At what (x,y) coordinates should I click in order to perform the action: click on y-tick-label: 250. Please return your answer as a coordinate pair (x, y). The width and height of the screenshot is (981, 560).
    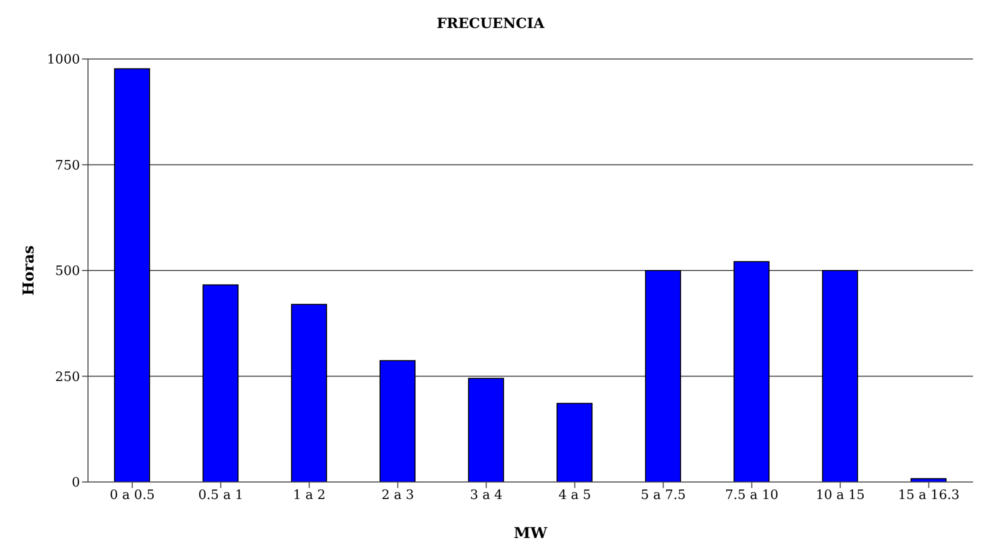
    Looking at the image, I should click on (67, 377).